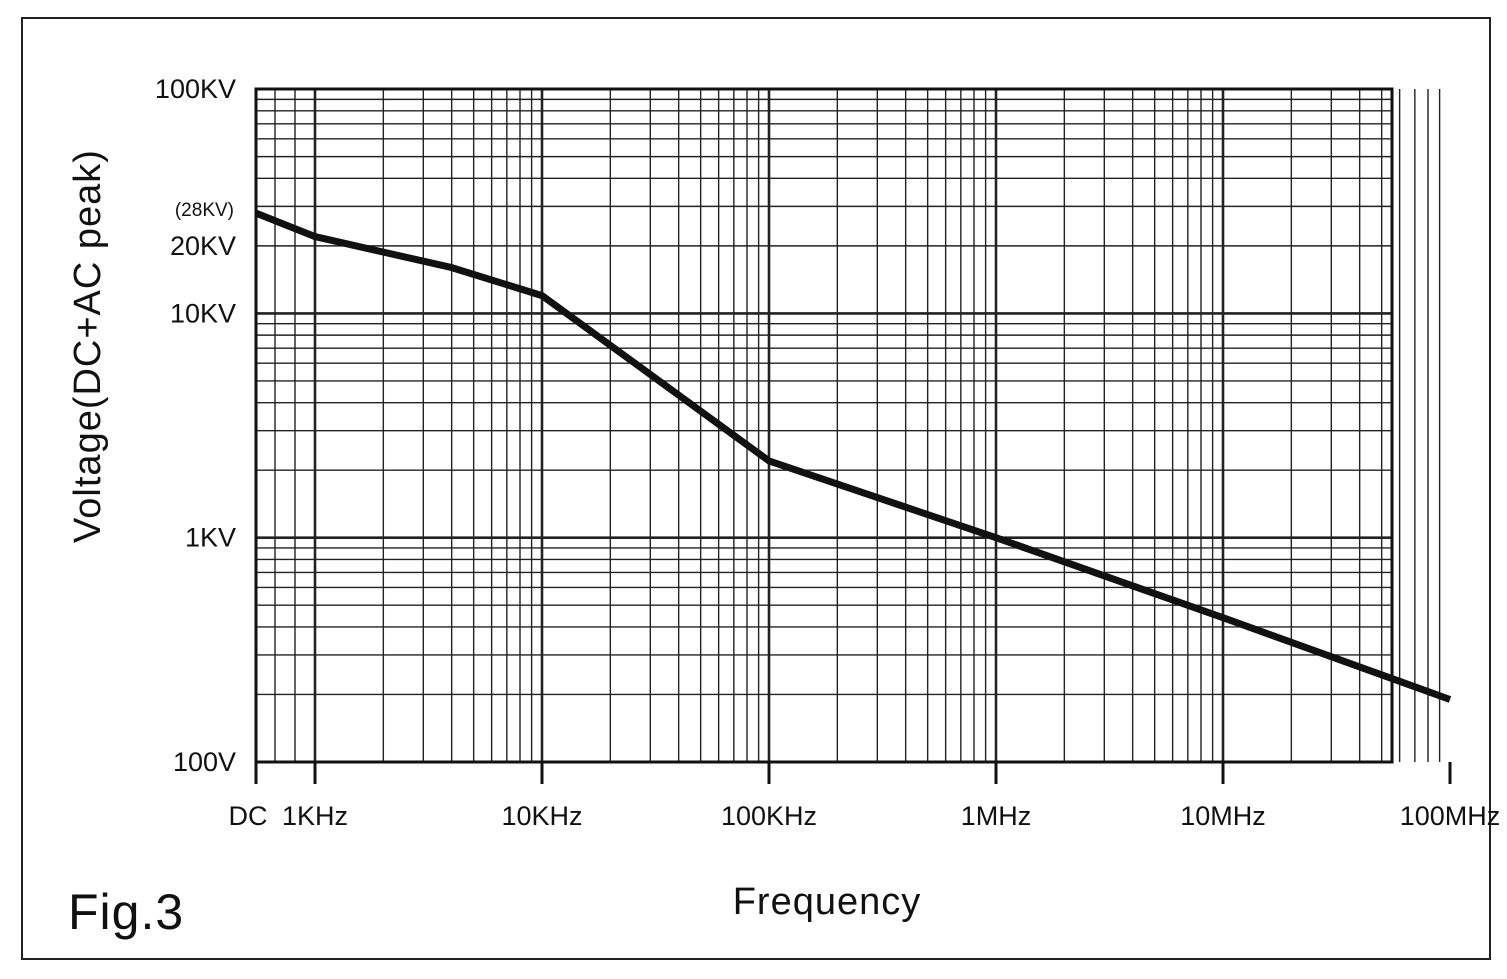 The width and height of the screenshot is (1507, 979). What do you see at coordinates (204, 210) in the screenshot?
I see `annotation-28kv: (28KV)` at bounding box center [204, 210].